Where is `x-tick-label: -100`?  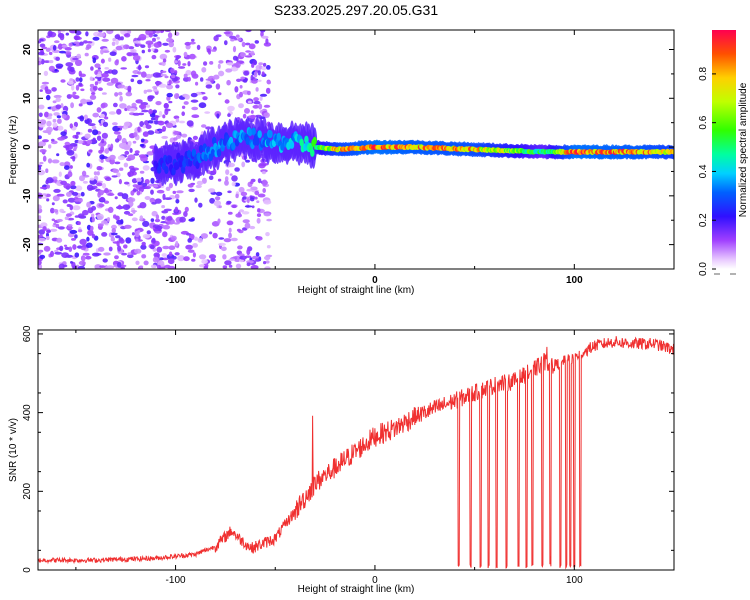
x-tick-label: -100 is located at coordinates (176, 280).